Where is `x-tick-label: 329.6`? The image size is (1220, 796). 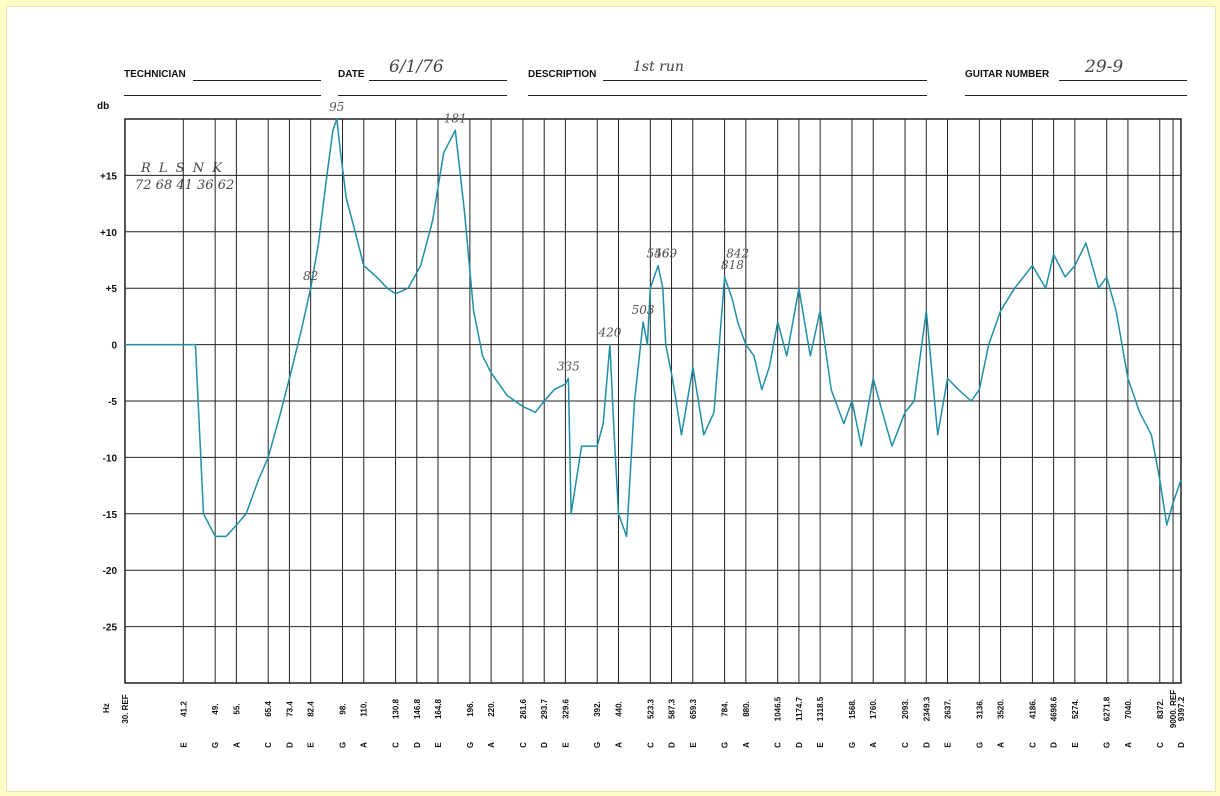
x-tick-label: 329.6 is located at coordinates (565, 708).